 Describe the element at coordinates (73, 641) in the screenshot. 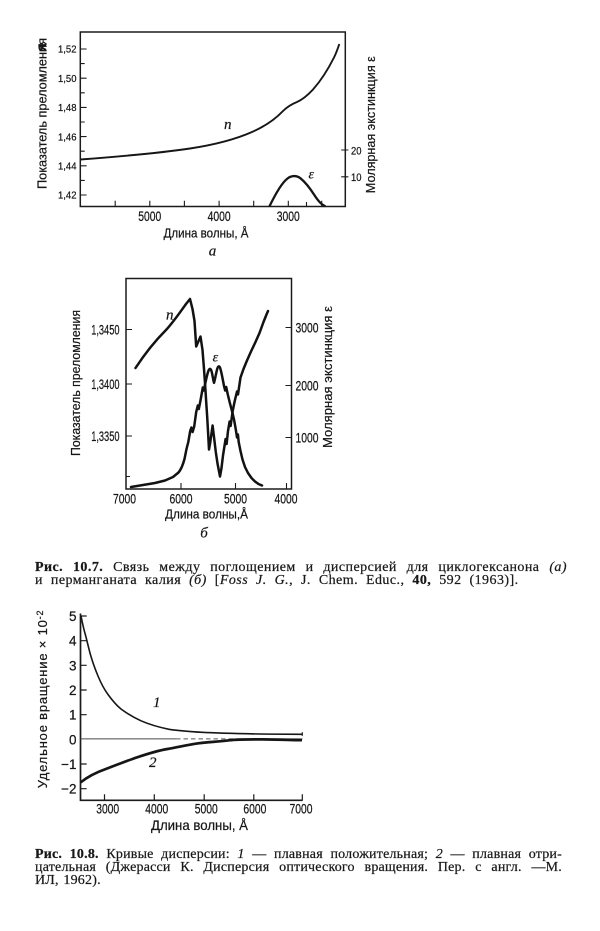

I see `svg-text: 4` at that location.